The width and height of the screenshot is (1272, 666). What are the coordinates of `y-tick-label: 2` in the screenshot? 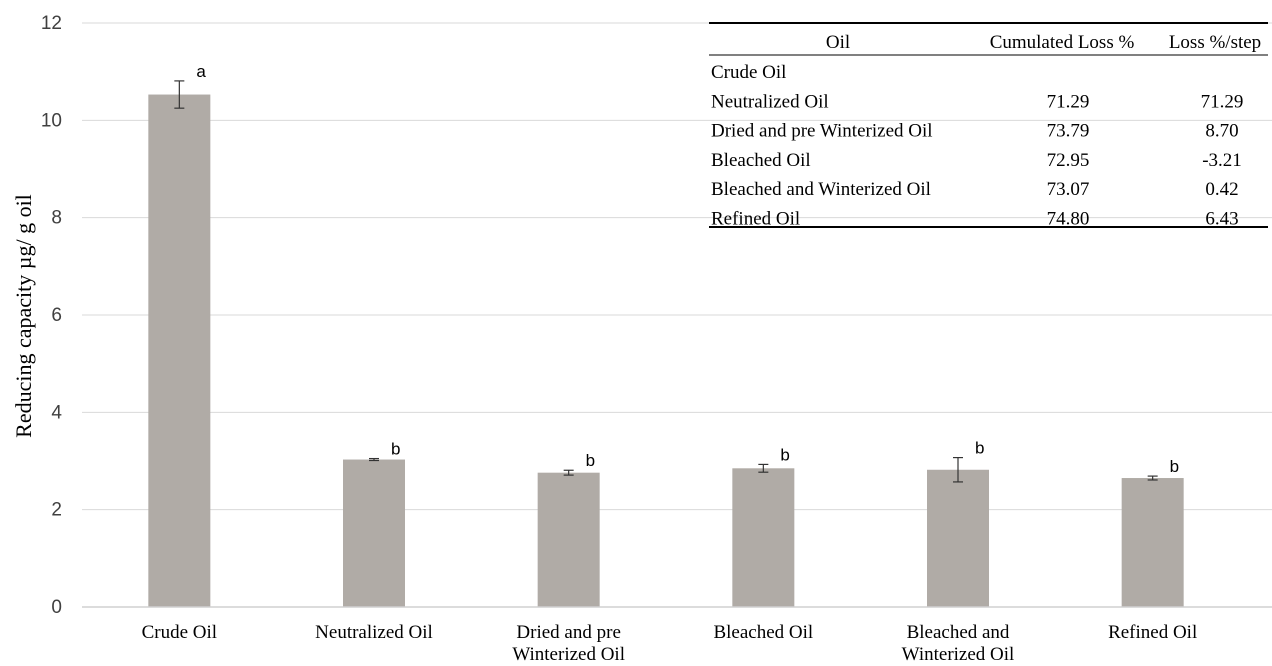 It's located at (56, 510).